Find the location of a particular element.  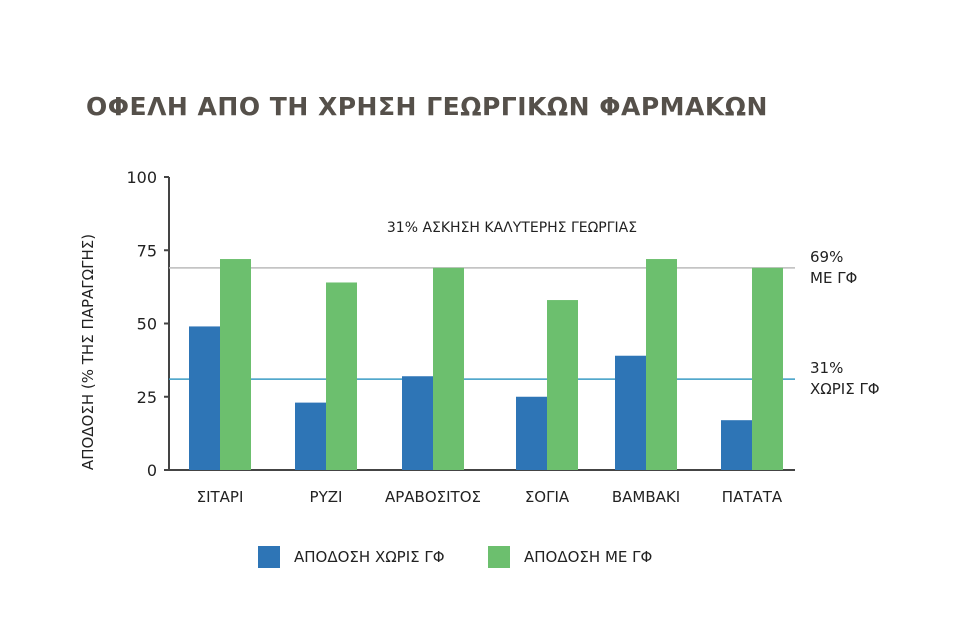

y-axis-label: ΑΠΟΔΟΣΗ (% ΤΗΣ ΠΑΡΑΓΩΓΗΣ) is located at coordinates (88, 352).